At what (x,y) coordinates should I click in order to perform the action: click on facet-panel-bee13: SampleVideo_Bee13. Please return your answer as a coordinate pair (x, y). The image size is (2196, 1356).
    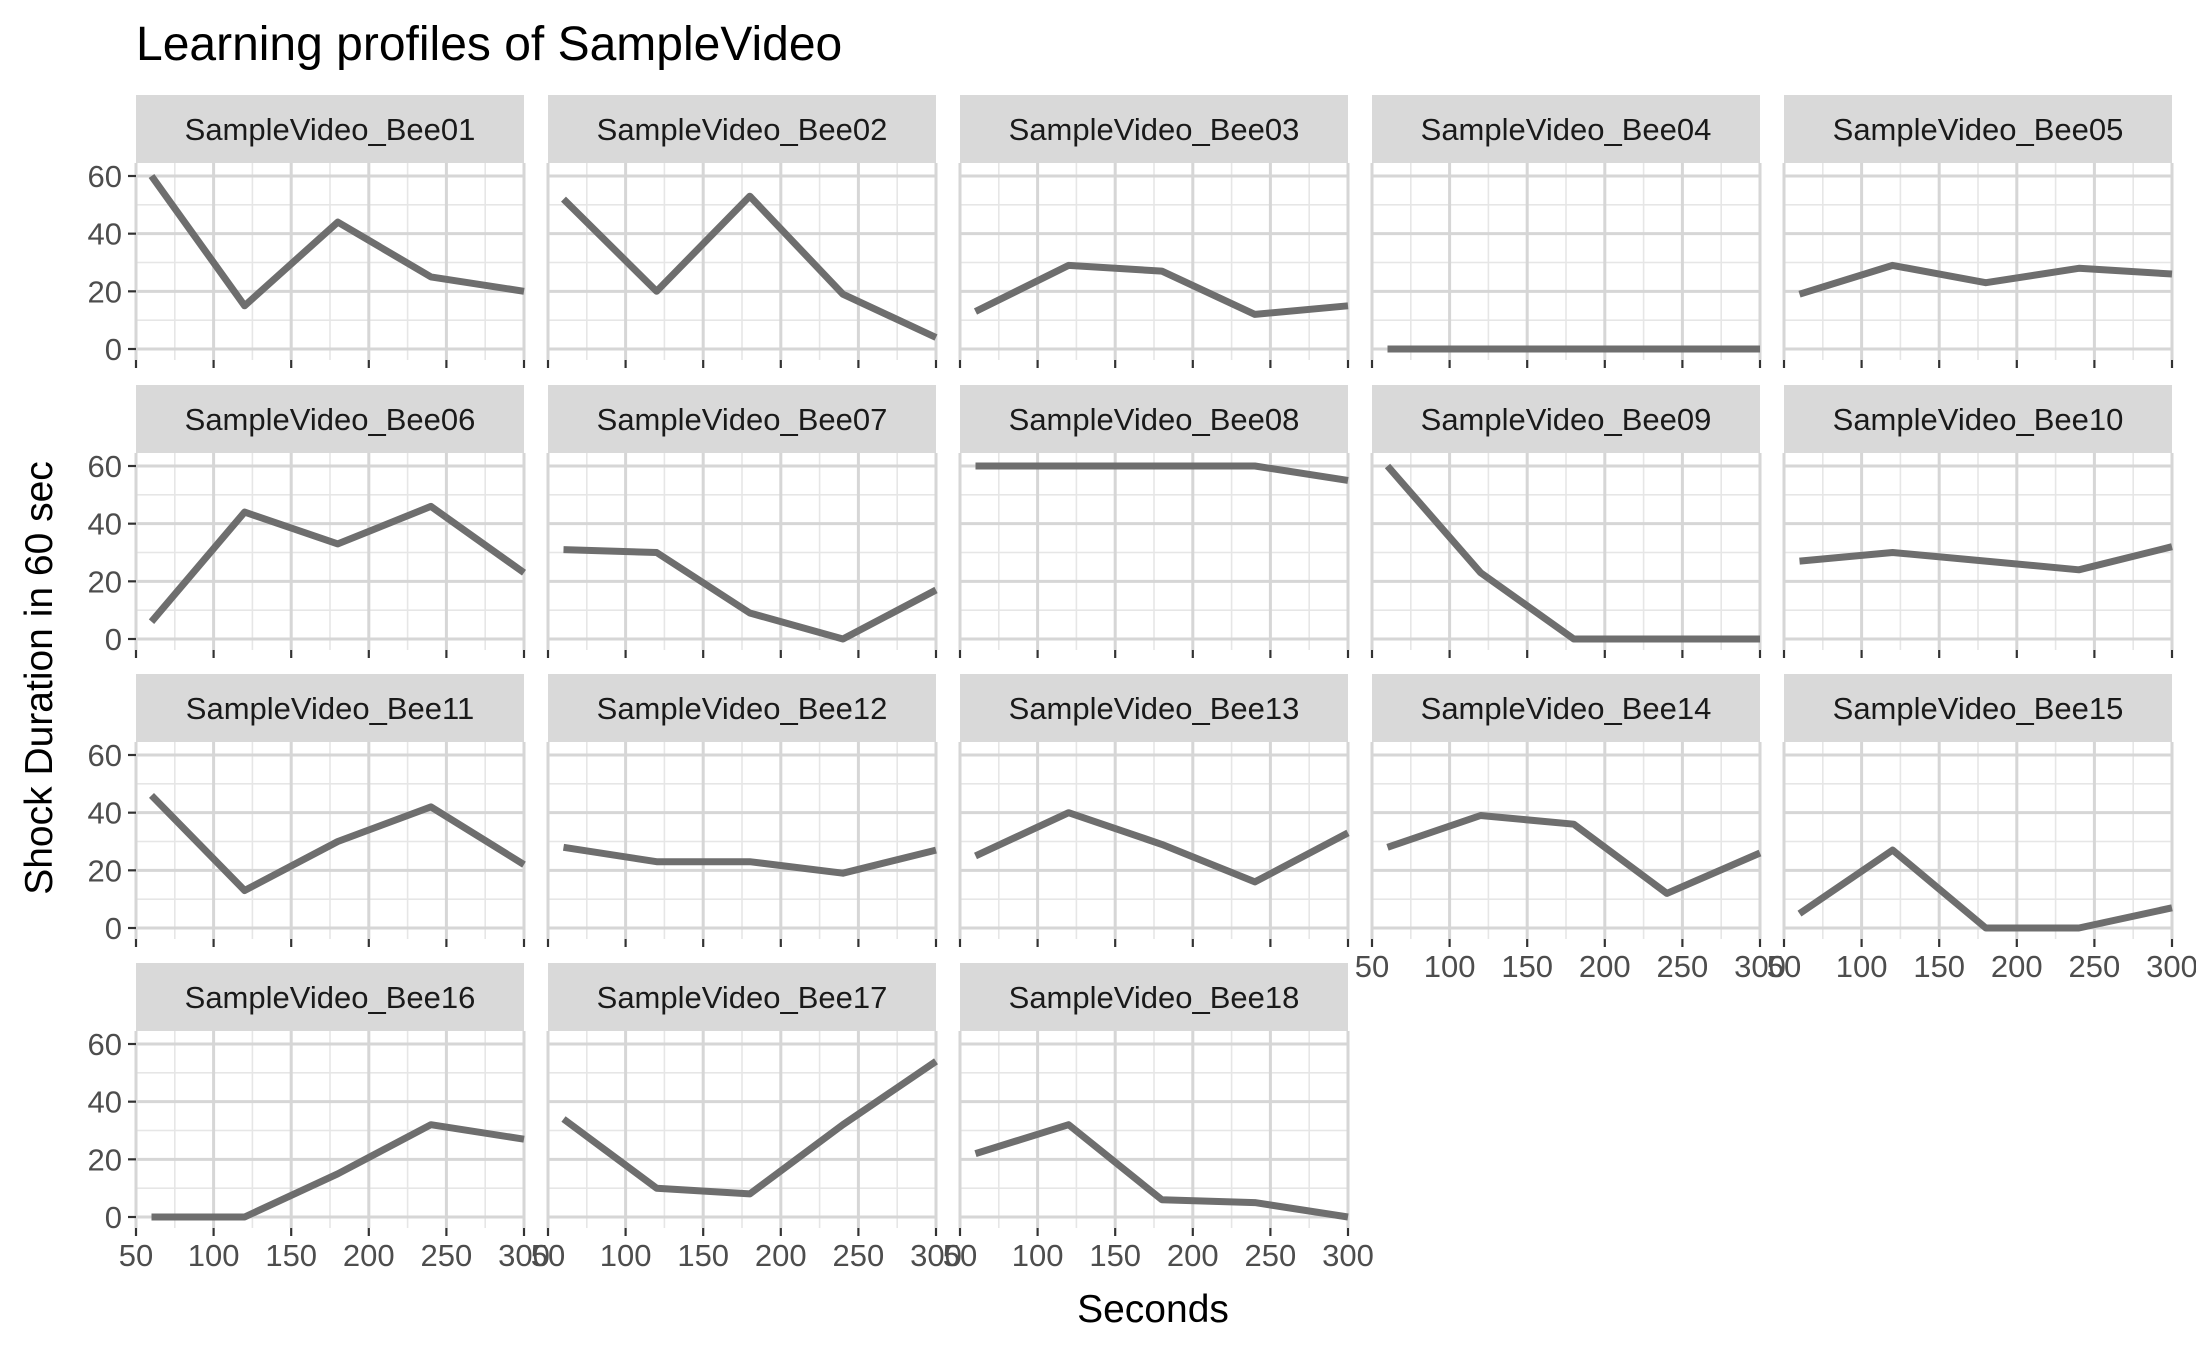
    Looking at the image, I should click on (1154, 810).